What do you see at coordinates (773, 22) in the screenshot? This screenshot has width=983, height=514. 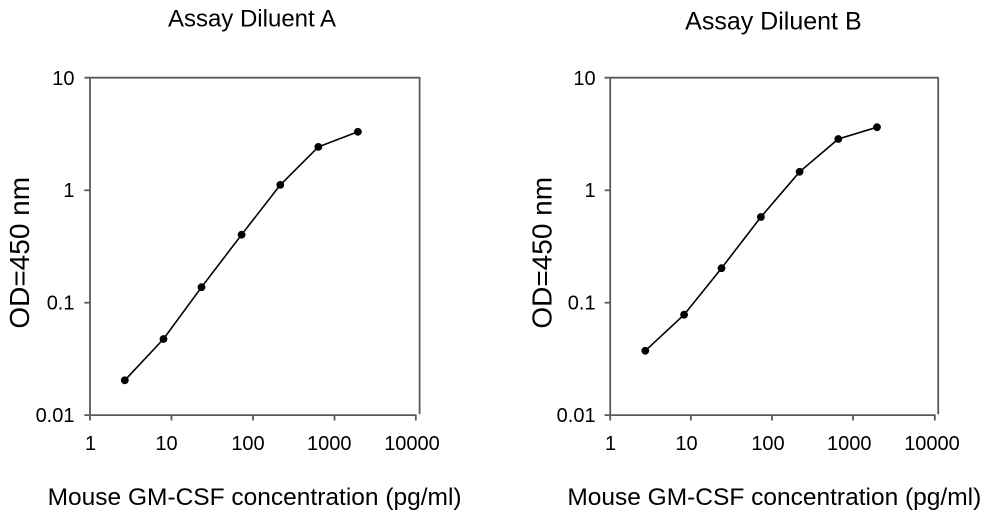 I see `svg-text: Assay Diluent B` at bounding box center [773, 22].